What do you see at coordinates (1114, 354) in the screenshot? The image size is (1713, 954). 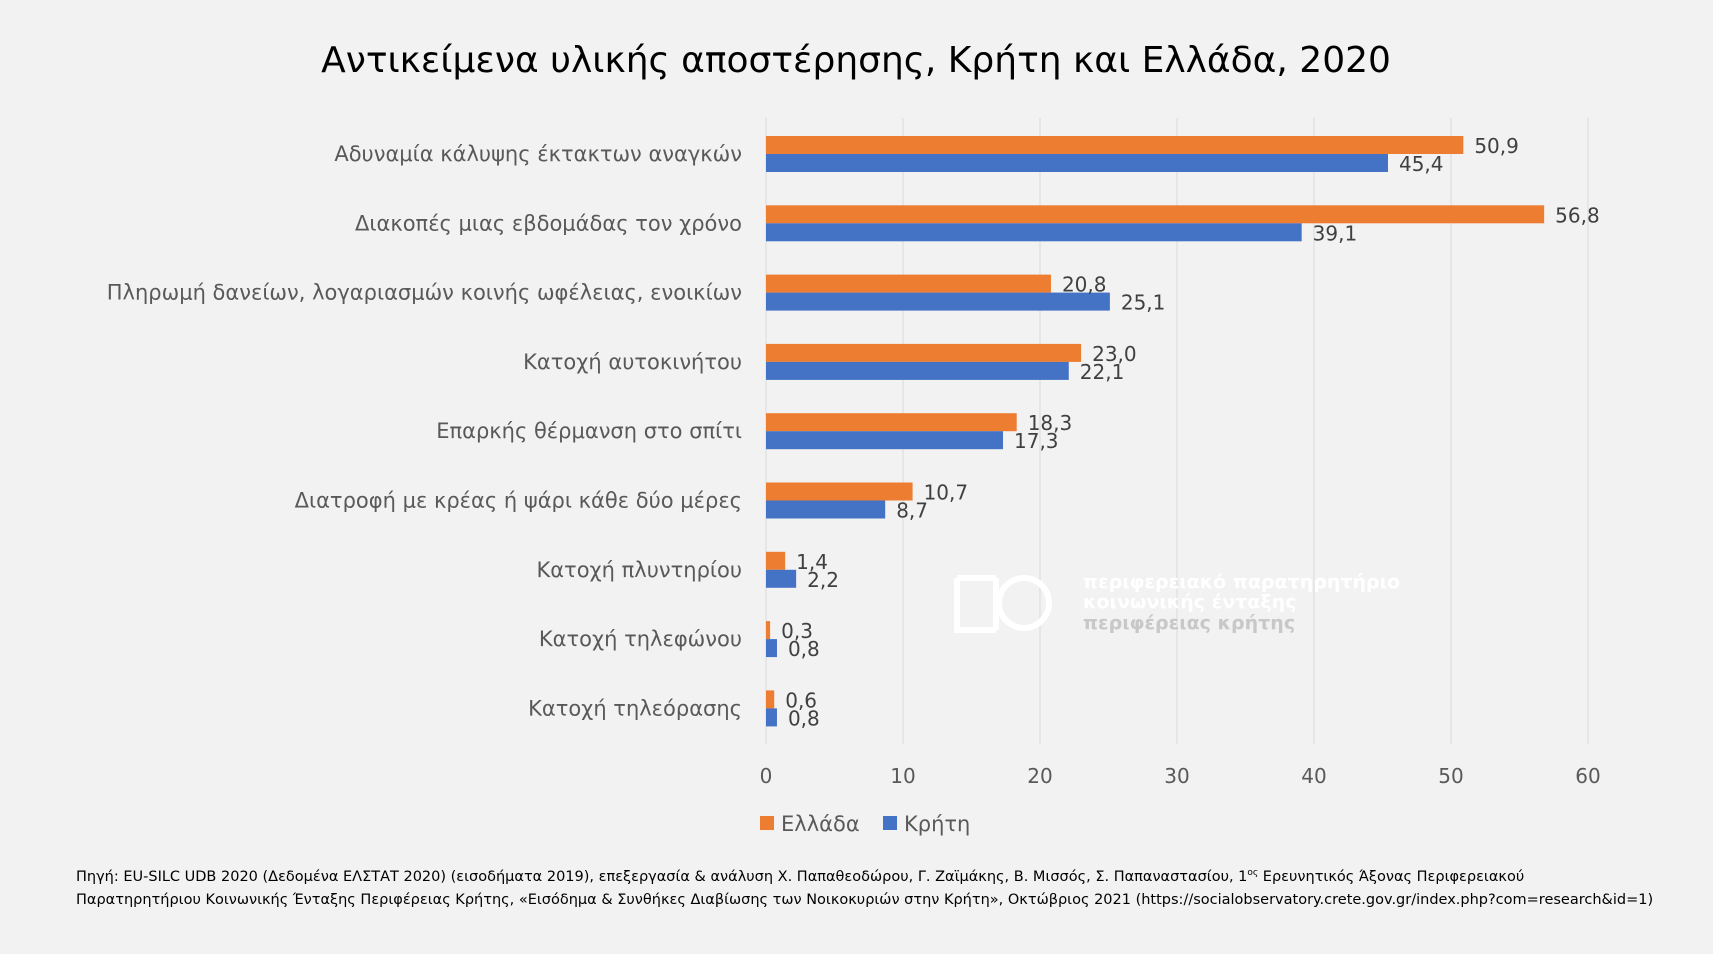 I see `data-label-greece-3: 23,0` at bounding box center [1114, 354].